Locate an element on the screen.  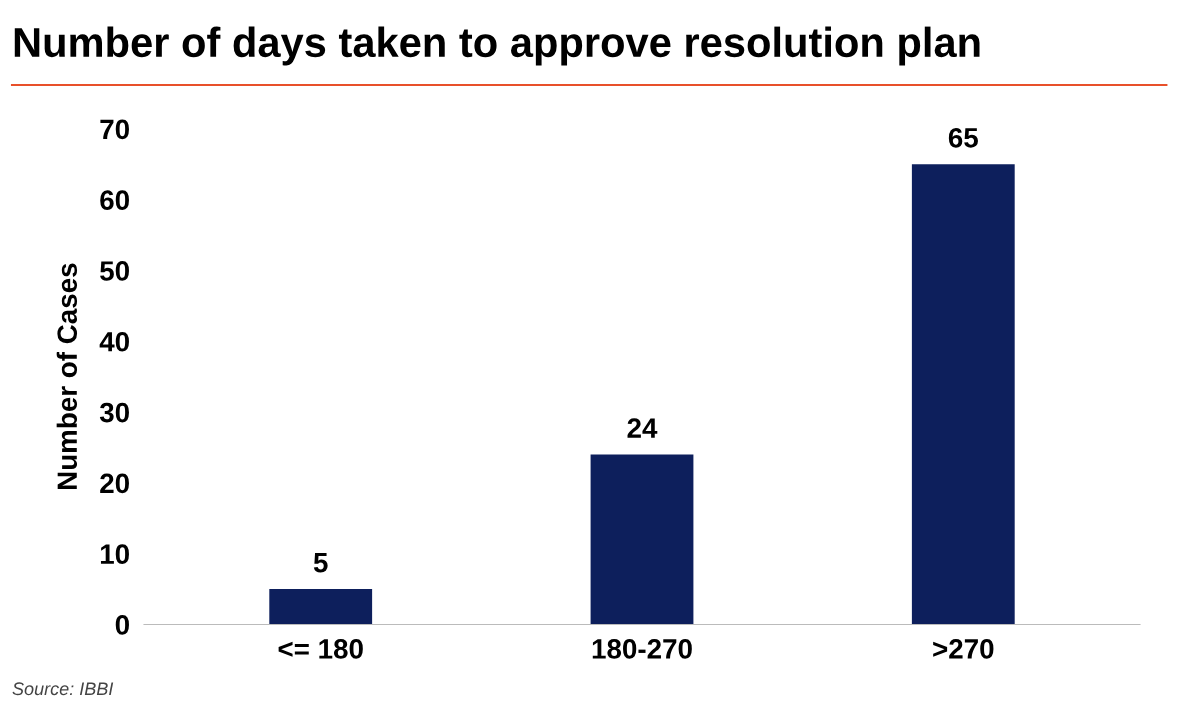
y-tick-label: 70 is located at coordinates (114, 129).